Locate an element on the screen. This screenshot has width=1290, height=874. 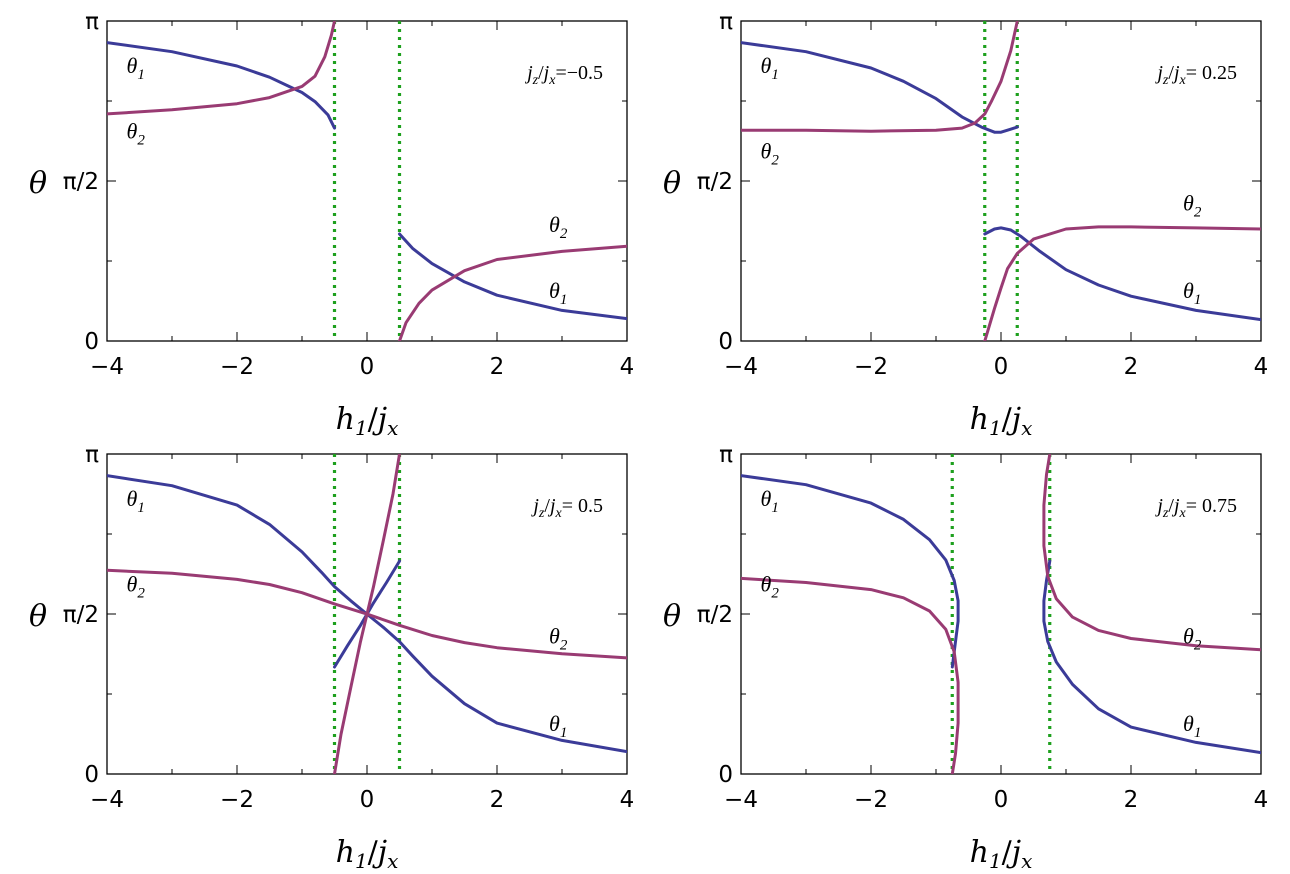
parameter-annotation: jz/jx= 0.25 is located at coordinates (1195, 75).